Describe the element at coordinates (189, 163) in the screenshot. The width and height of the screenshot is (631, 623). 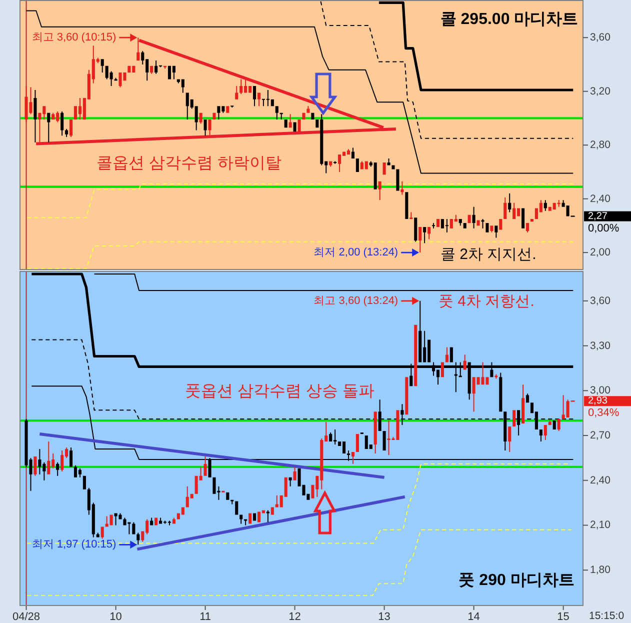
I see `annotation: 콜옵션 삼각수렴 하락이탈` at that location.